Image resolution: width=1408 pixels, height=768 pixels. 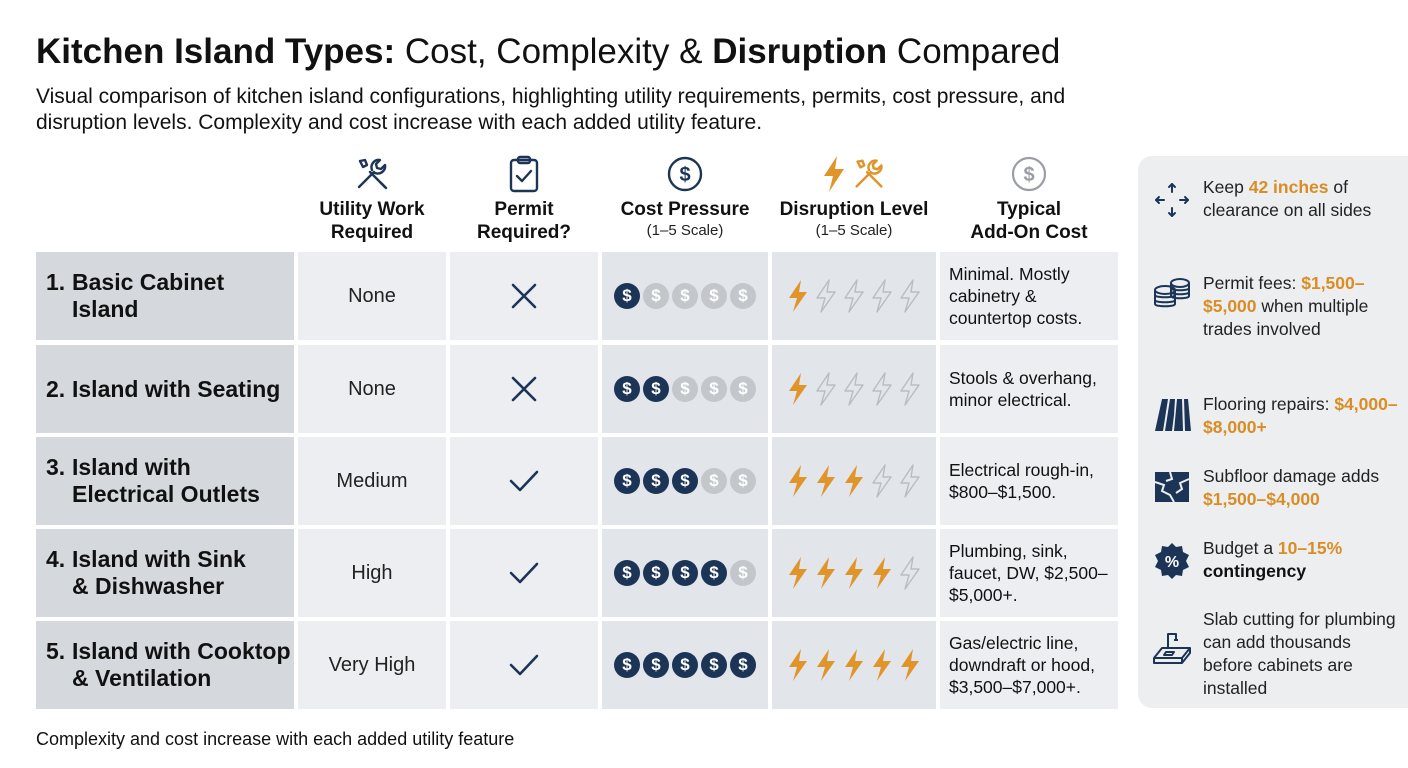 What do you see at coordinates (165, 296) in the screenshot?
I see `row-name-cell: 1. Basic Cabinet Island` at bounding box center [165, 296].